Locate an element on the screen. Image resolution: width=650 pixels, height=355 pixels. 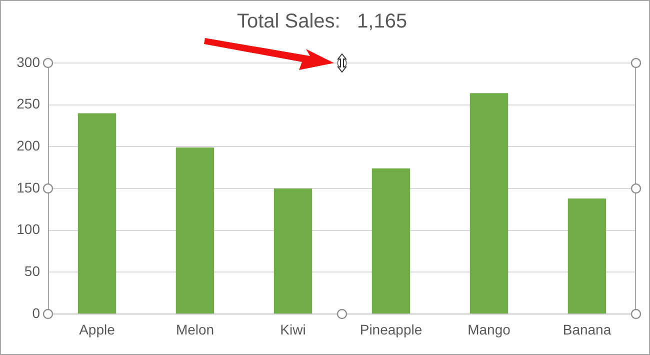
x-tick-label: Melon is located at coordinates (195, 329).